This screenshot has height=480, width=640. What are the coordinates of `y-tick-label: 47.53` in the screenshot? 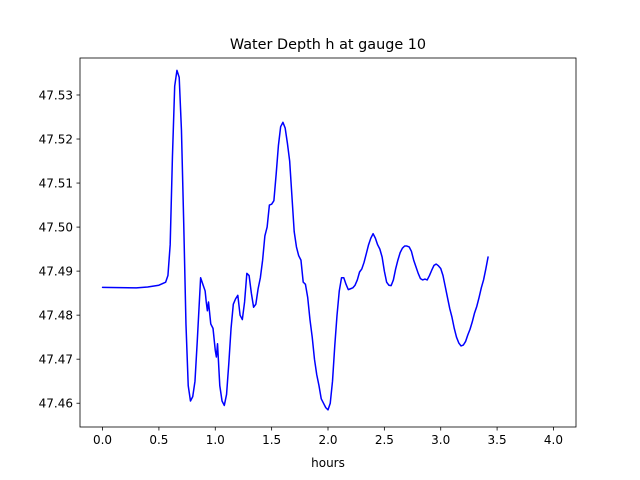 It's located at (56, 95).